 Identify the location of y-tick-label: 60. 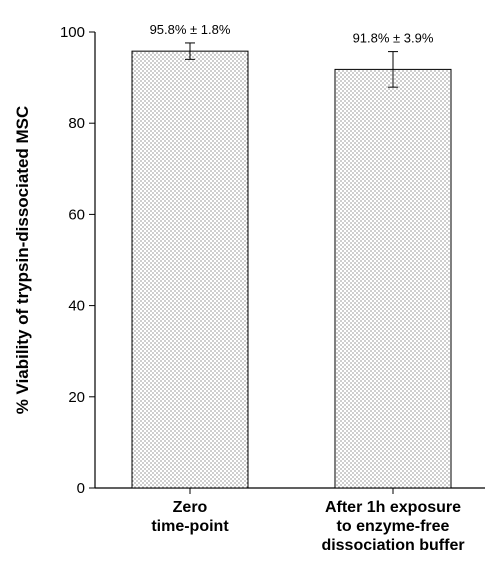
(76, 214).